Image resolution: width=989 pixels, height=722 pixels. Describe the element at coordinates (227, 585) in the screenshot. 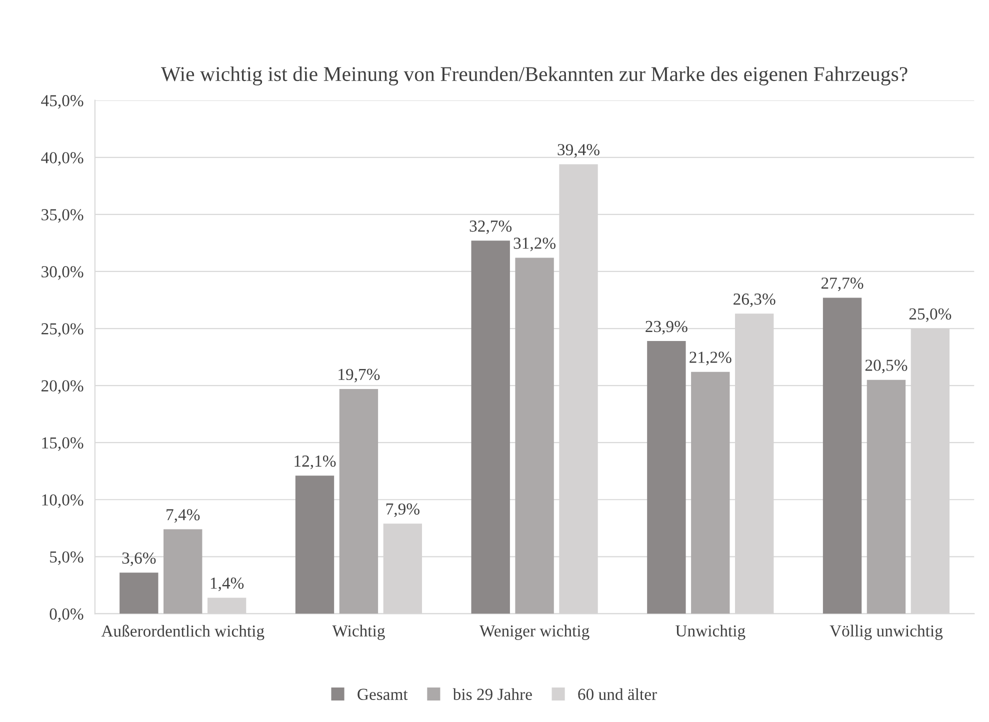

I see `data-label: 1,4%` at that location.